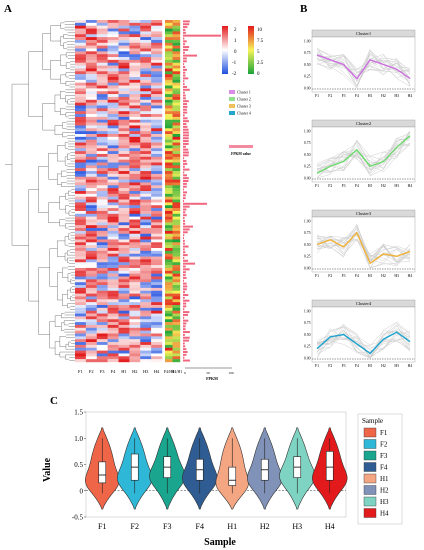 The width and height of the screenshot is (424, 550). I want to click on violin-y-tick: -0.5, so click(78, 518).